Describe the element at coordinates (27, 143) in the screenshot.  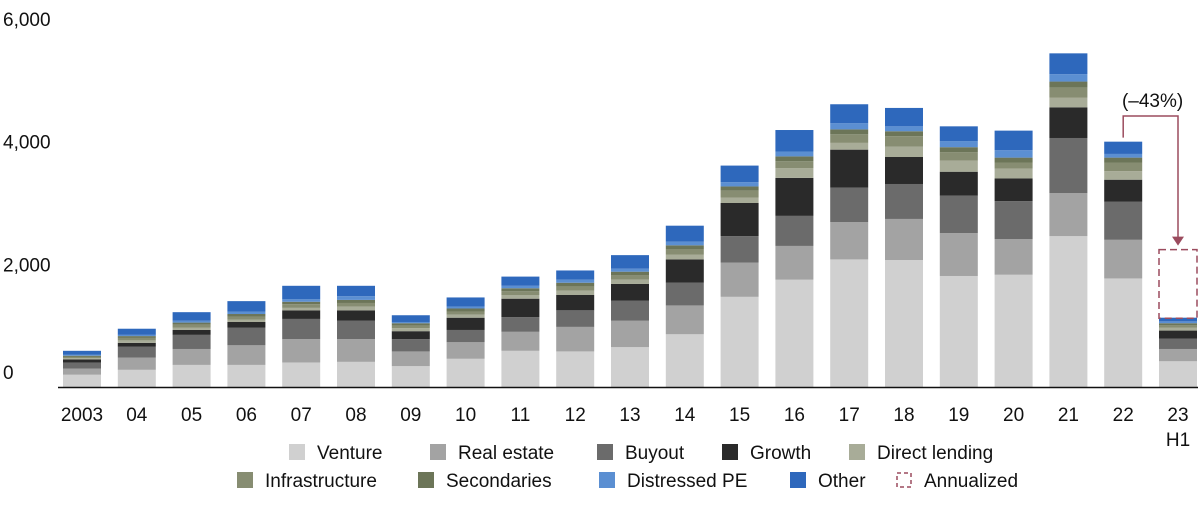
I see `y-tick-label: 4,000` at that location.